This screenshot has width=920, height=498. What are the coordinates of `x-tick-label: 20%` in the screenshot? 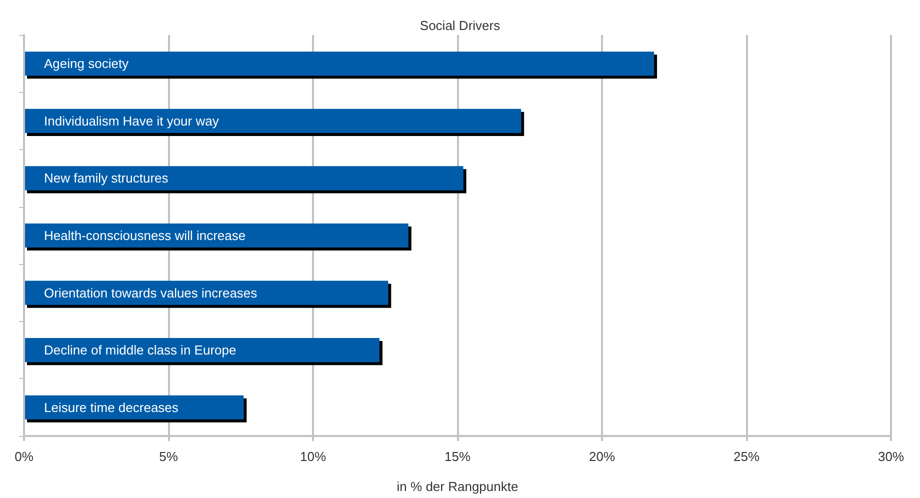 It's located at (602, 456).